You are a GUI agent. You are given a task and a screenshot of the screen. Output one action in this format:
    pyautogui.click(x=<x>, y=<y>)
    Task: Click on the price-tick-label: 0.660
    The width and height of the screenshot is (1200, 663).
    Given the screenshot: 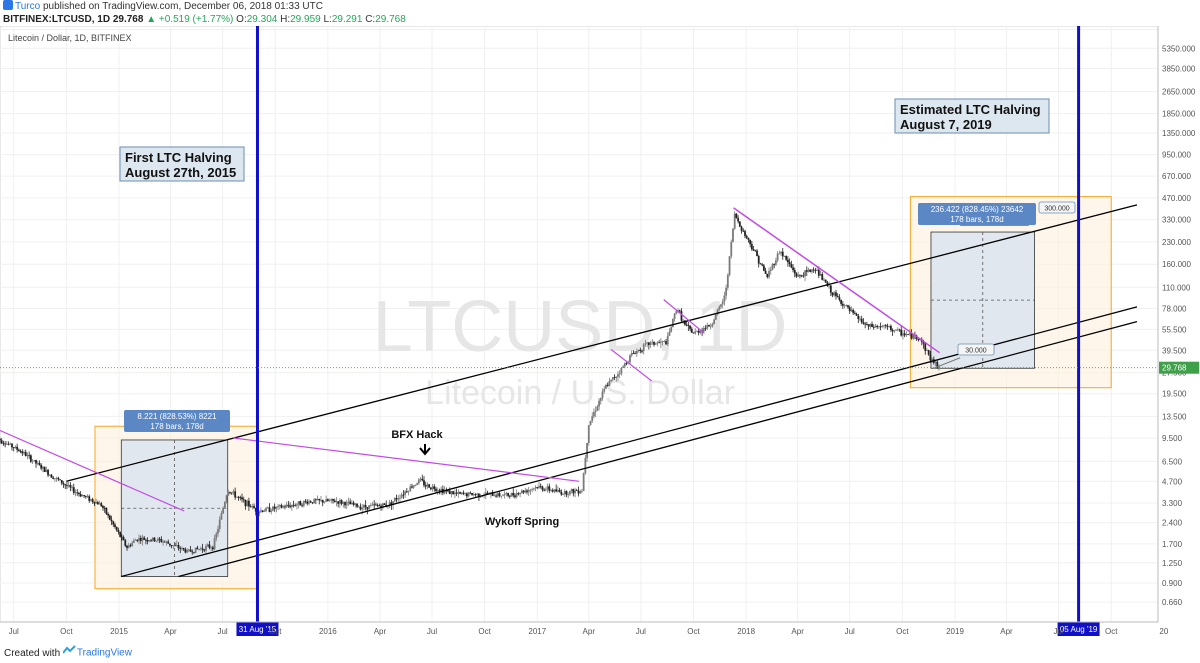 What is the action you would take?
    pyautogui.click(x=1172, y=602)
    